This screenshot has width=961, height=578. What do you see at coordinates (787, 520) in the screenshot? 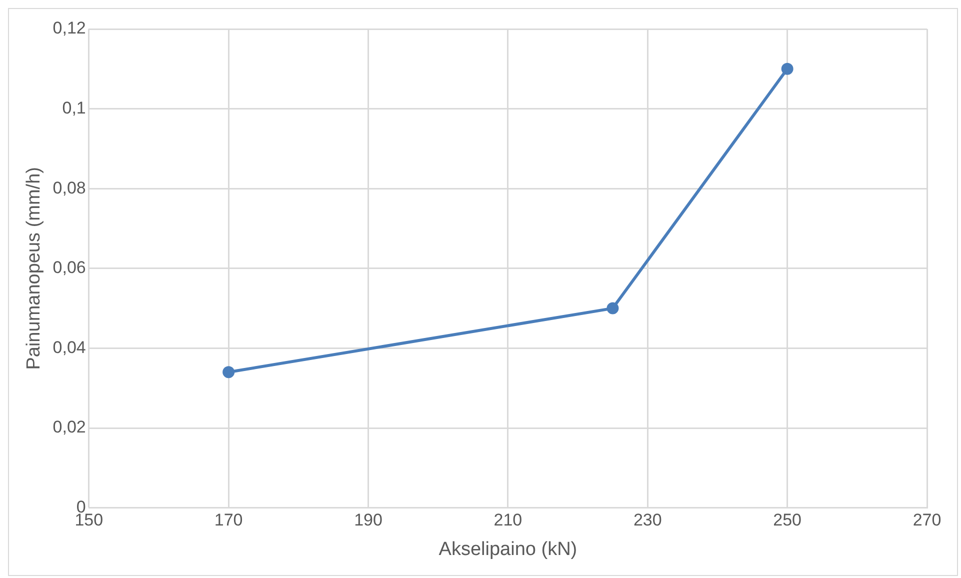
I see `x-tick-label: 250` at bounding box center [787, 520].